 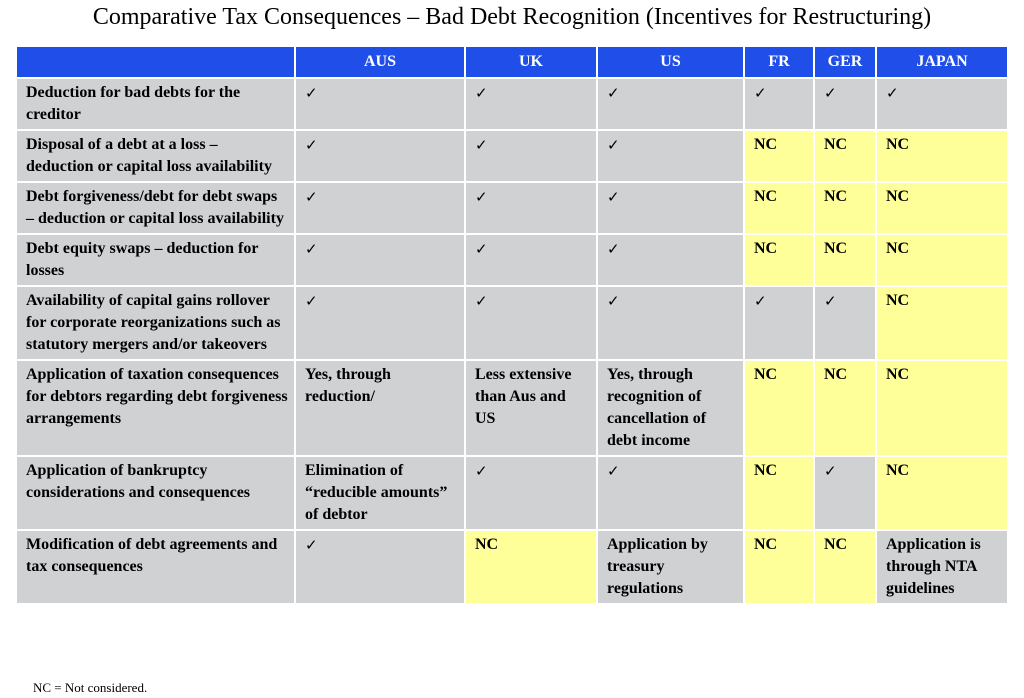 I want to click on header-cell-us: US, so click(x=670, y=62).